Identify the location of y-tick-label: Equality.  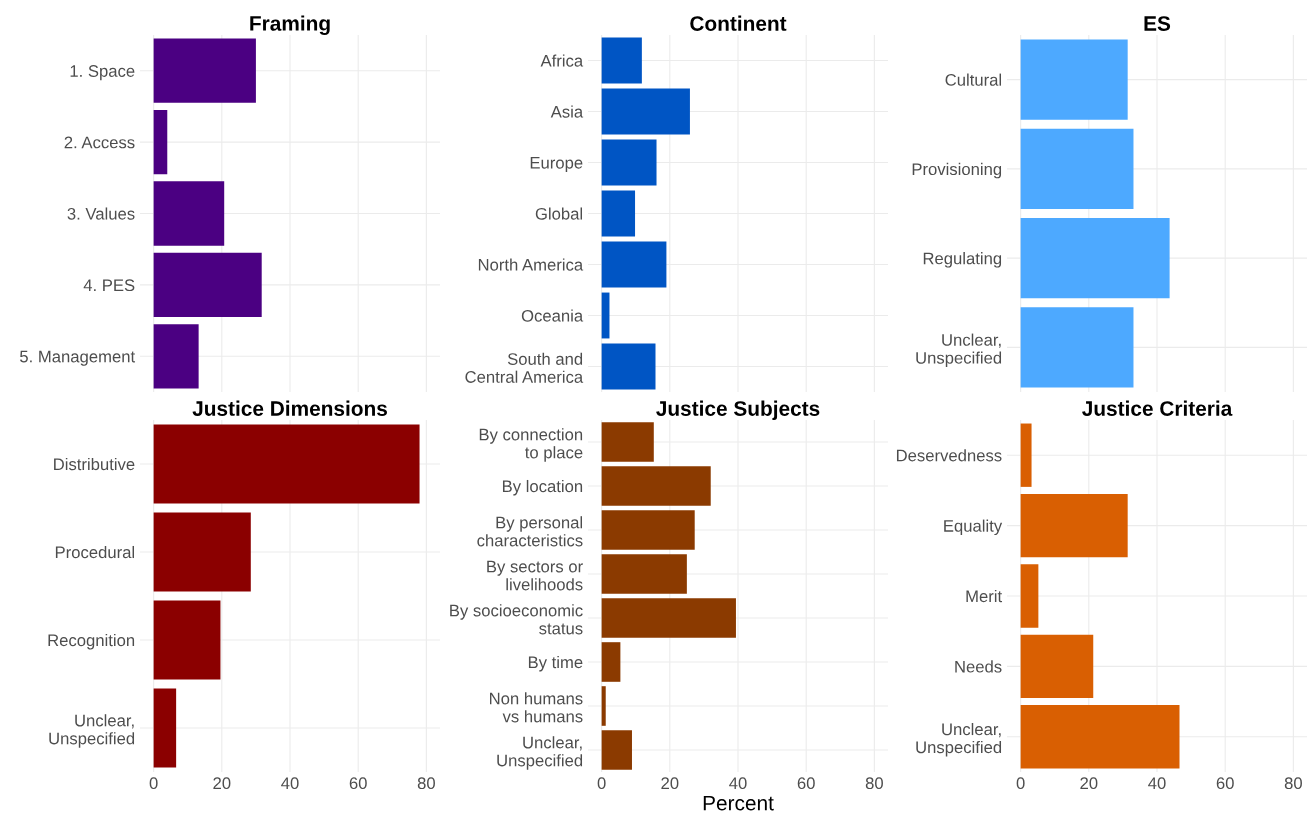
(973, 527).